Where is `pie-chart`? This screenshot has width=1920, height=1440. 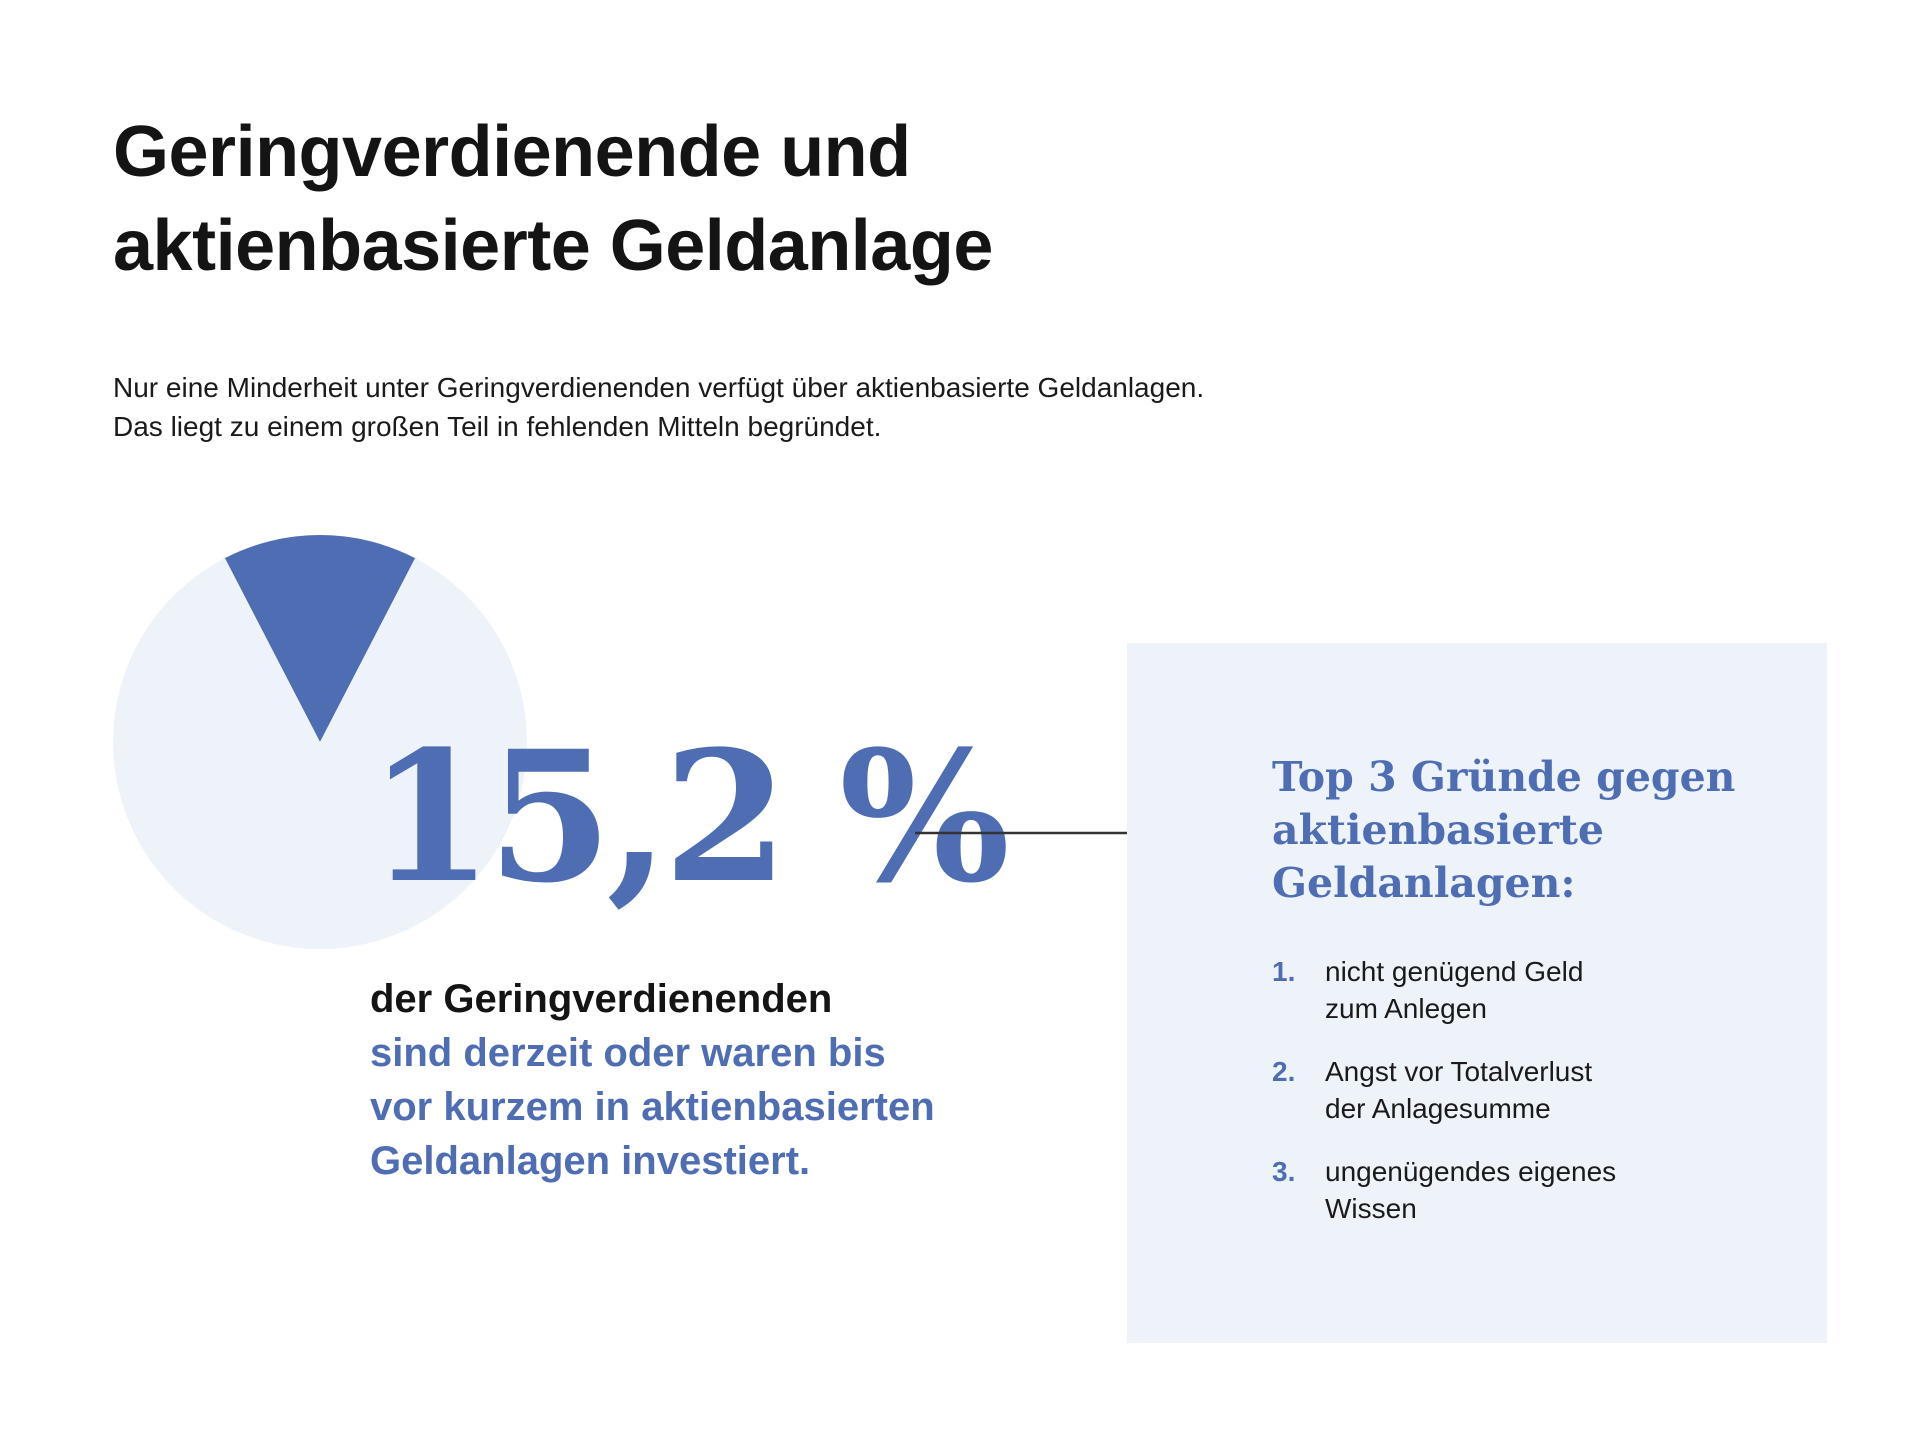
pie-chart is located at coordinates (320, 742).